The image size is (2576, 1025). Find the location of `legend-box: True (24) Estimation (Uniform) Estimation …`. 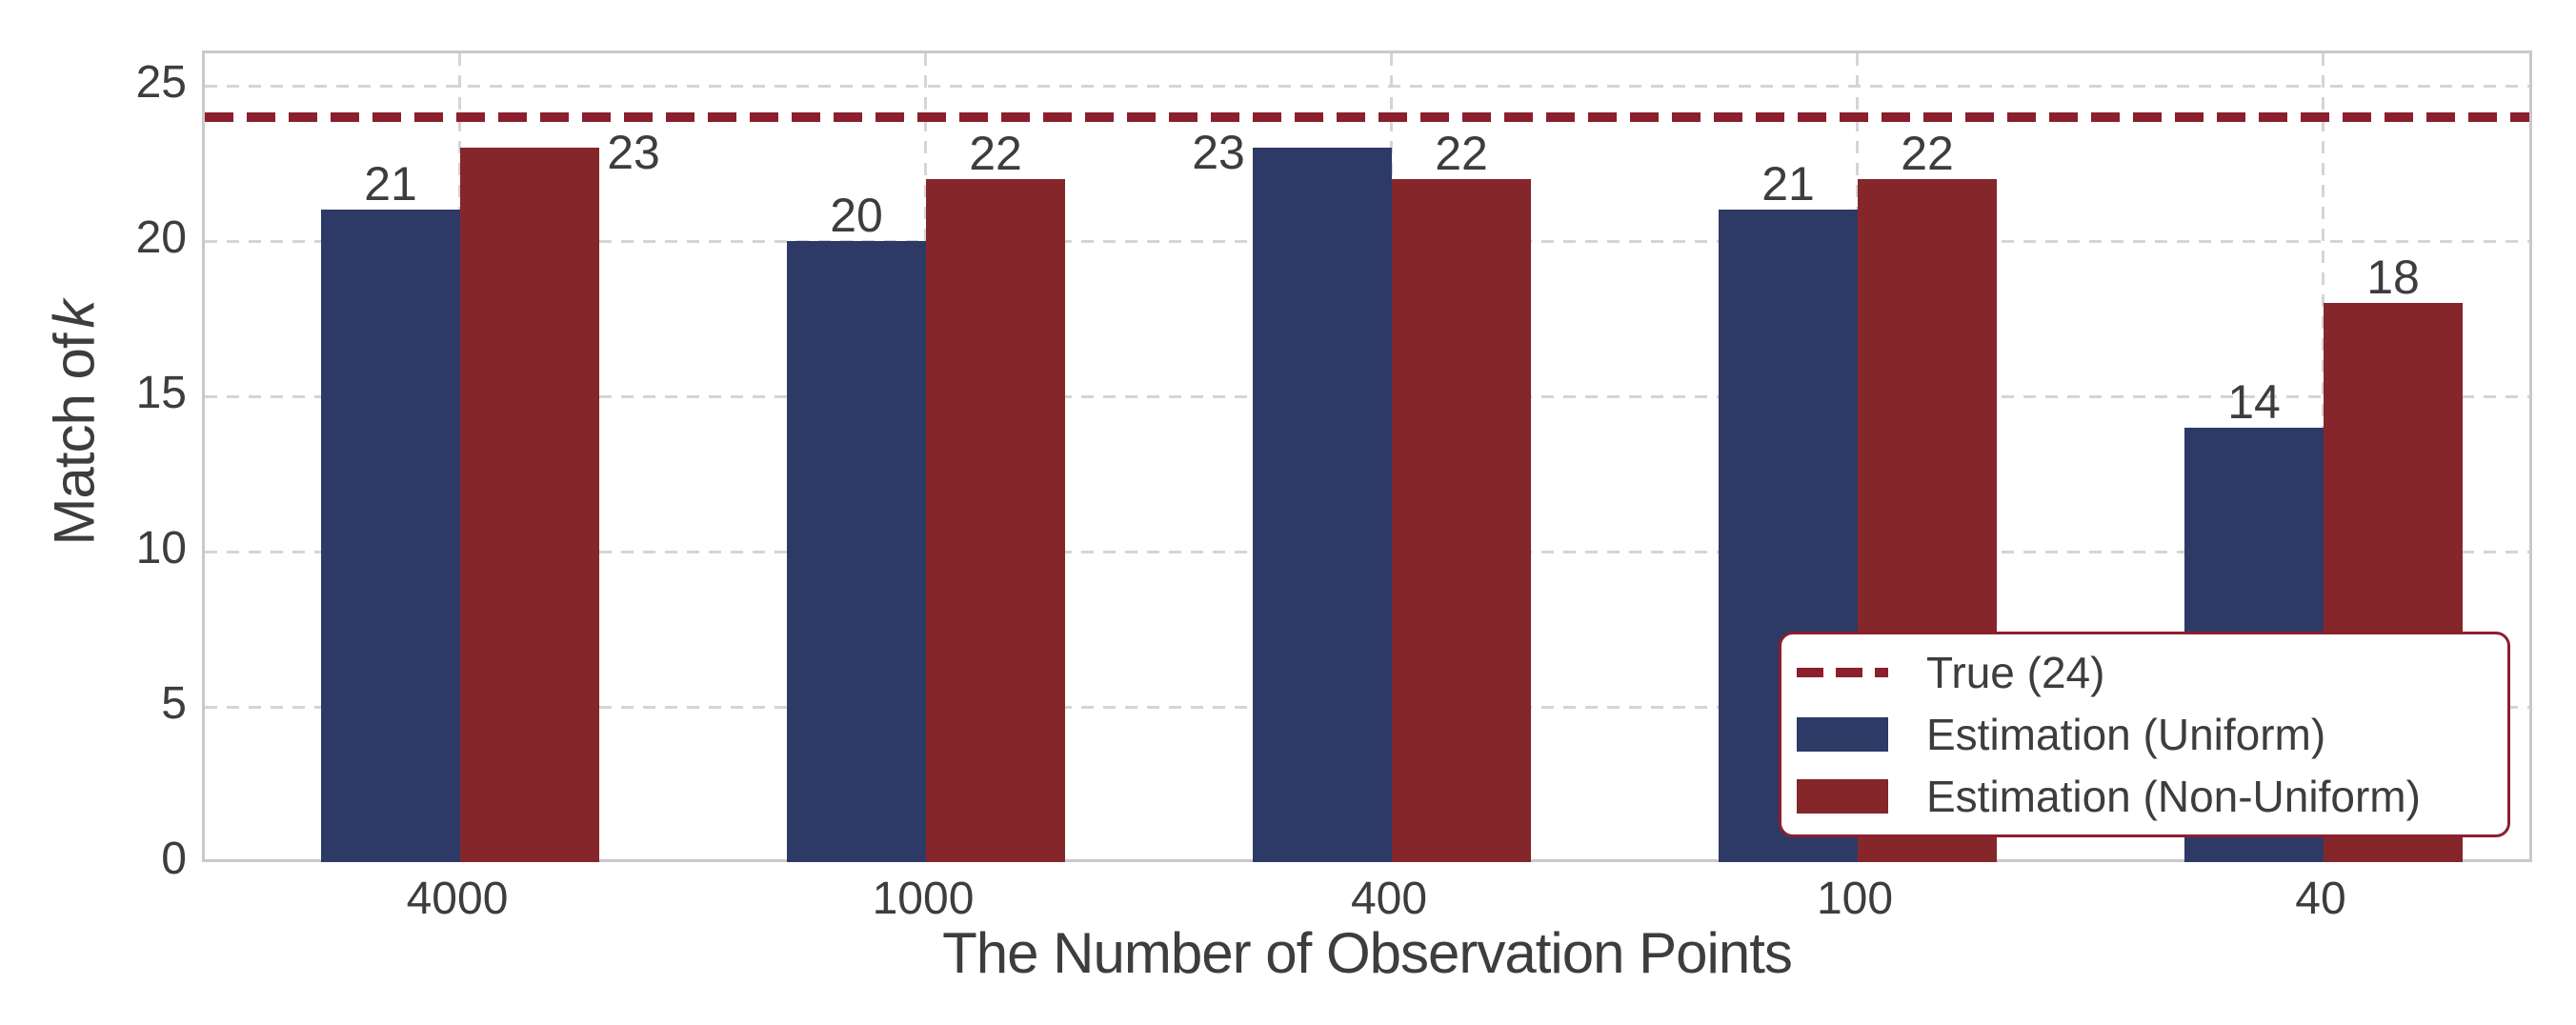

legend-box: True (24) Estimation (Uniform) Estimation … is located at coordinates (2145, 735).